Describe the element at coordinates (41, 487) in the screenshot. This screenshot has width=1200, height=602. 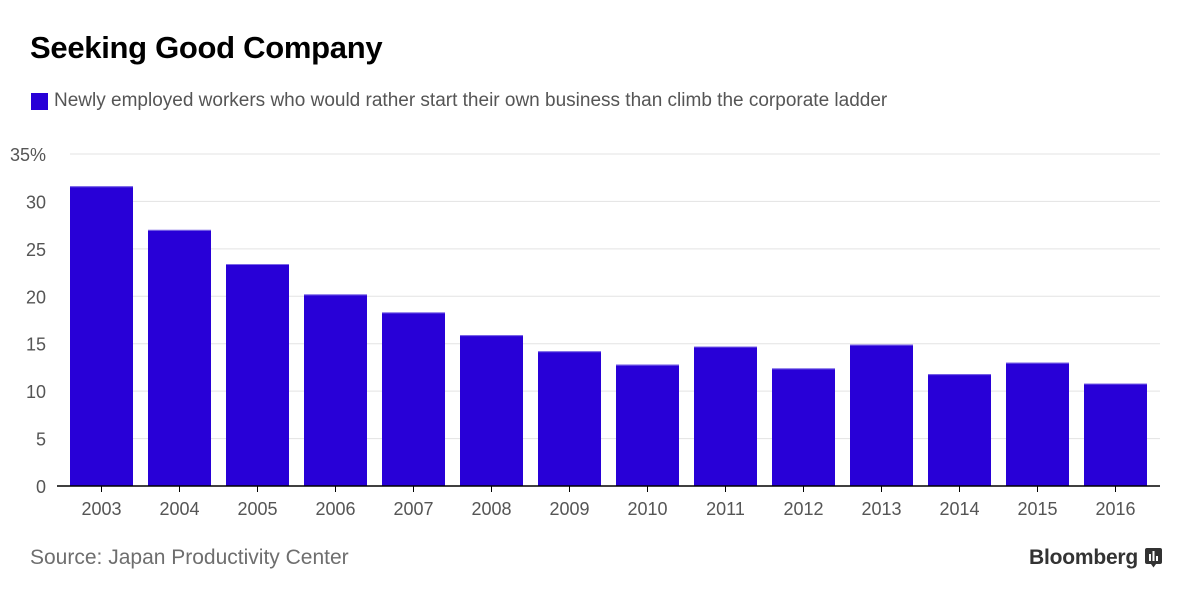
I see `y-tick-label: 0` at that location.